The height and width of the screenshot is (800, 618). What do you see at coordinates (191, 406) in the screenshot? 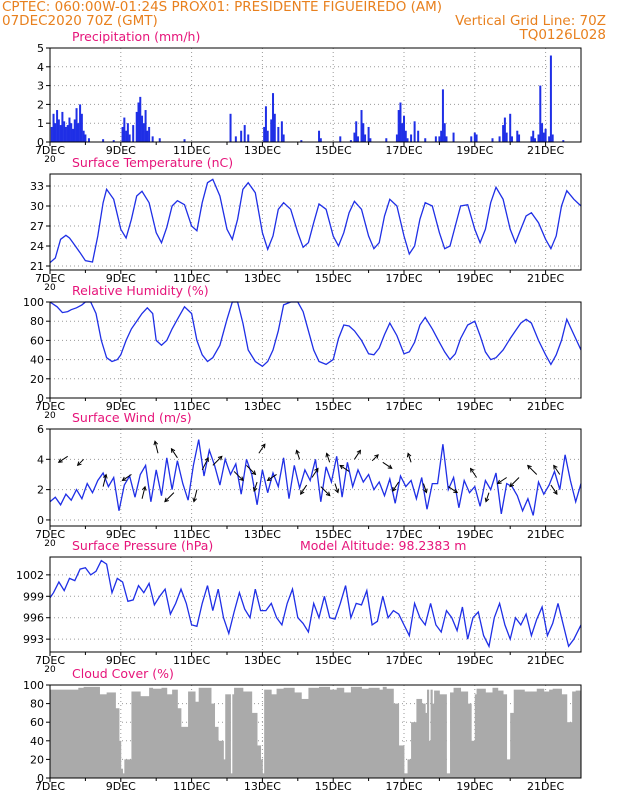
I see `rh-xtick-label: 11DEC` at bounding box center [191, 406].